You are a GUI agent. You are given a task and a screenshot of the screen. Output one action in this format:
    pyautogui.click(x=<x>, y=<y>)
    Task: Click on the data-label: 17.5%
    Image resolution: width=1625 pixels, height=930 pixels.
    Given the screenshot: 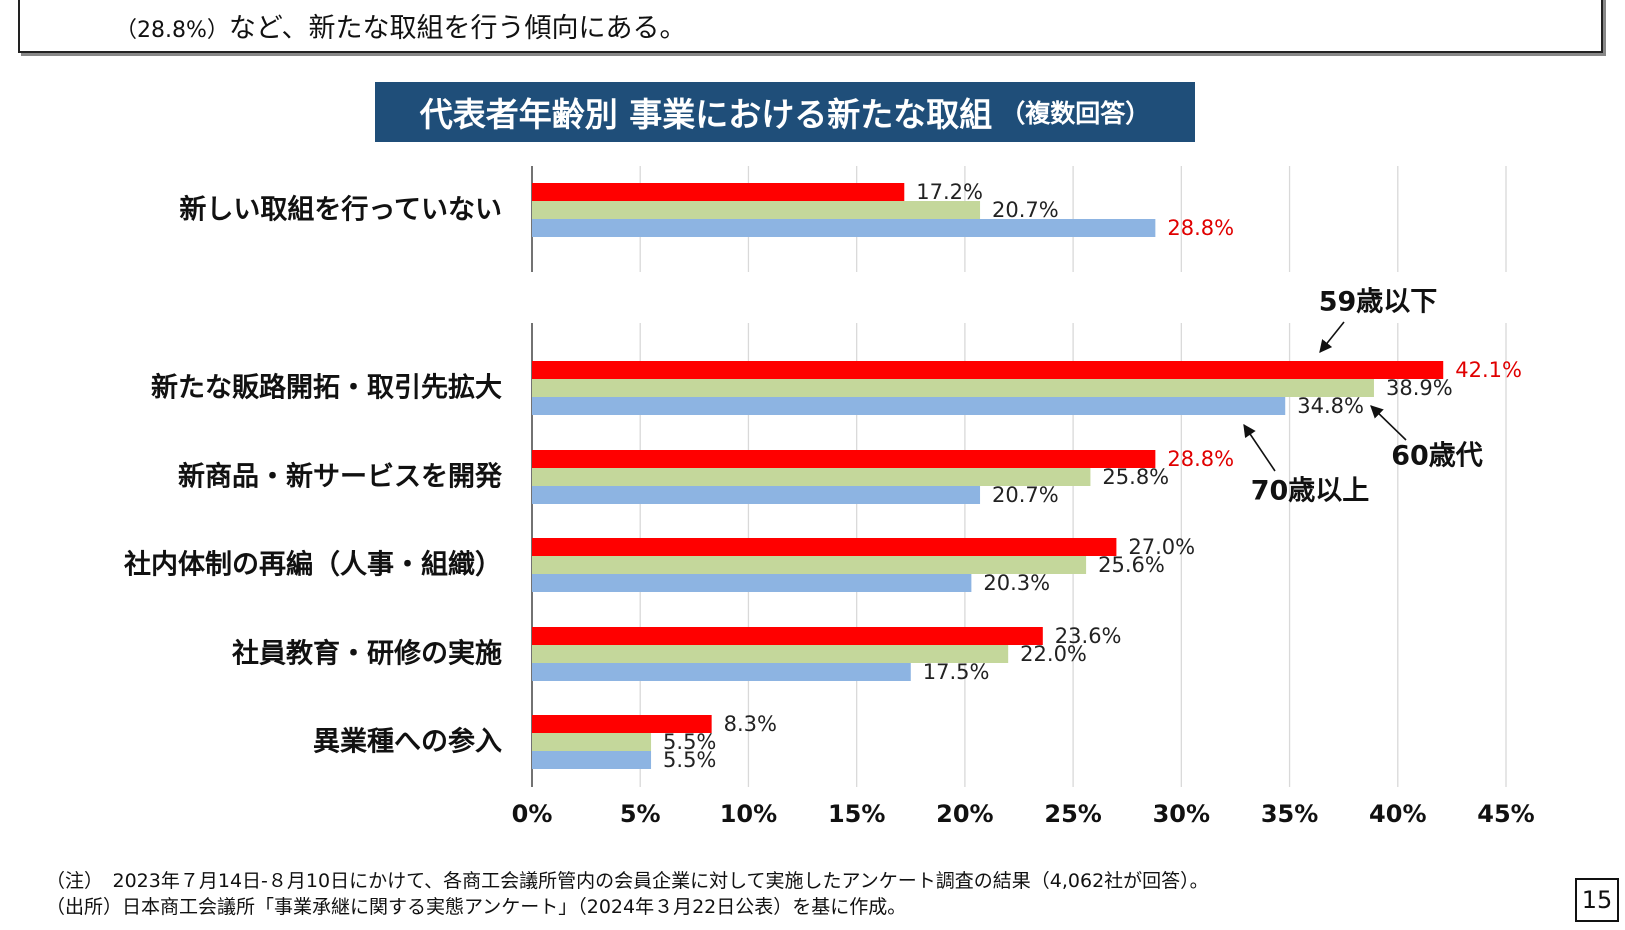 What is the action you would take?
    pyautogui.click(x=956, y=672)
    